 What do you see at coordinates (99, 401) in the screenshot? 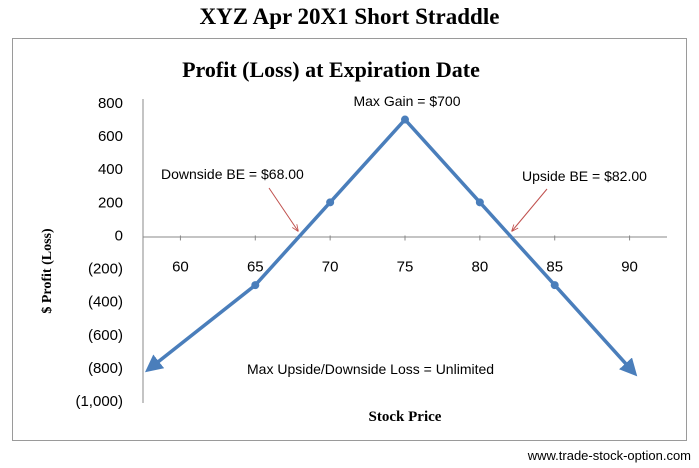
I see `y-tick-label: (1,000)` at bounding box center [99, 401].